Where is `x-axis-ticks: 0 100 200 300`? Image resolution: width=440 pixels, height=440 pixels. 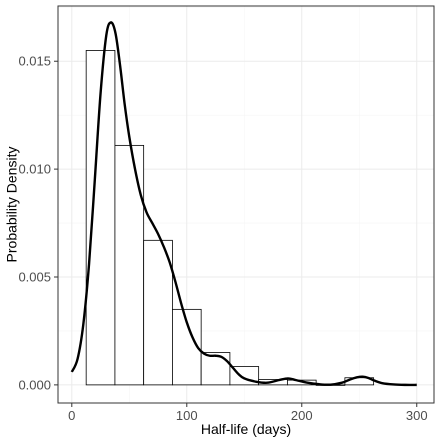 x-axis-ticks: 0 100 200 300 is located at coordinates (248, 413).